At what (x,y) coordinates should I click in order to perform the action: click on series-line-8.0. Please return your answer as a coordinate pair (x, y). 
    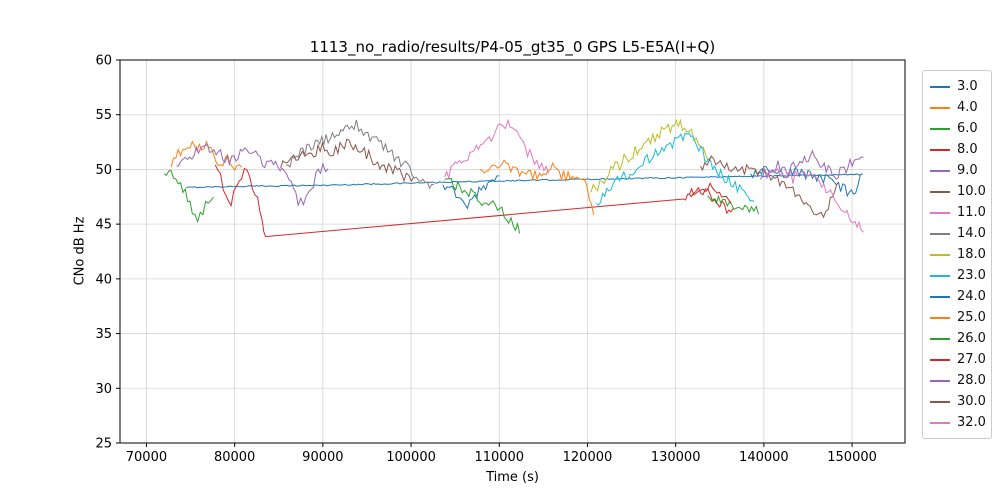
    Looking at the image, I should click on (474, 201).